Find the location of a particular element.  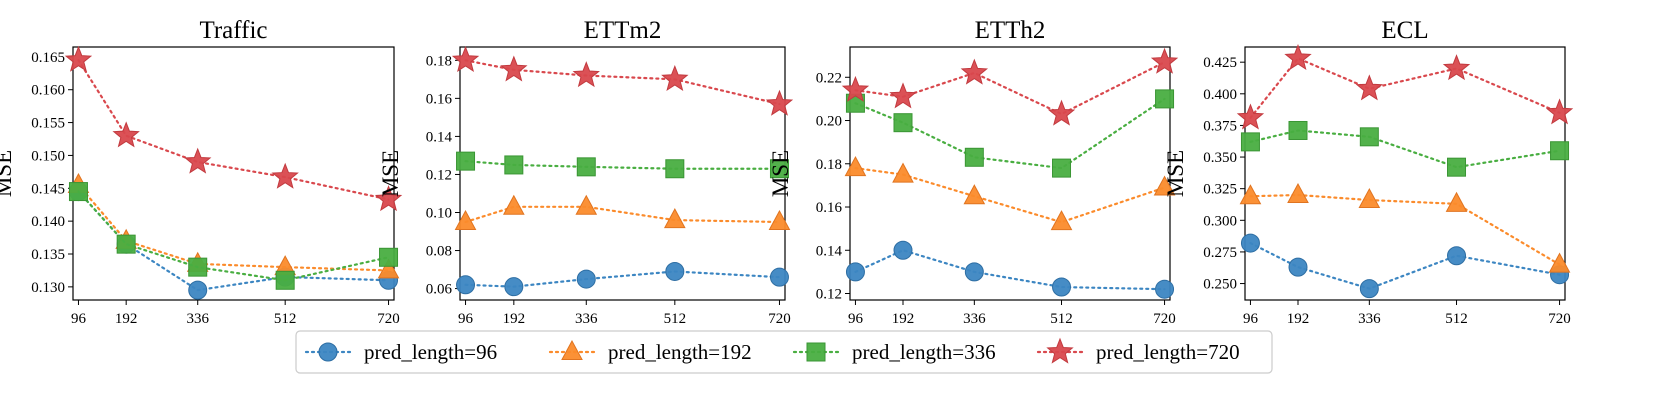

y-tick-label: 0.22 is located at coordinates (829, 78).